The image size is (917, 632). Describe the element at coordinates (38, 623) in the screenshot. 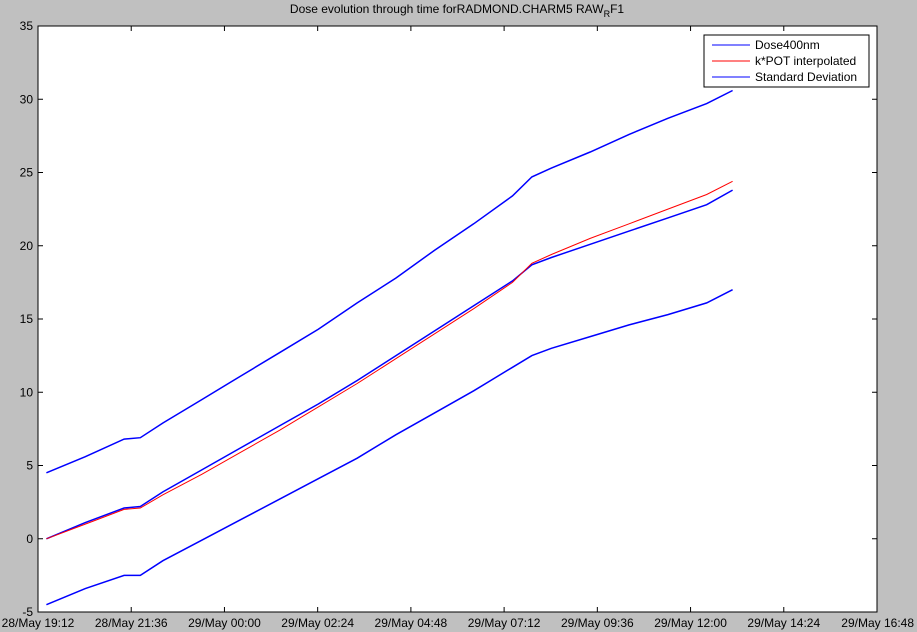

I see `x-tick-label: 28/May 19:12` at that location.